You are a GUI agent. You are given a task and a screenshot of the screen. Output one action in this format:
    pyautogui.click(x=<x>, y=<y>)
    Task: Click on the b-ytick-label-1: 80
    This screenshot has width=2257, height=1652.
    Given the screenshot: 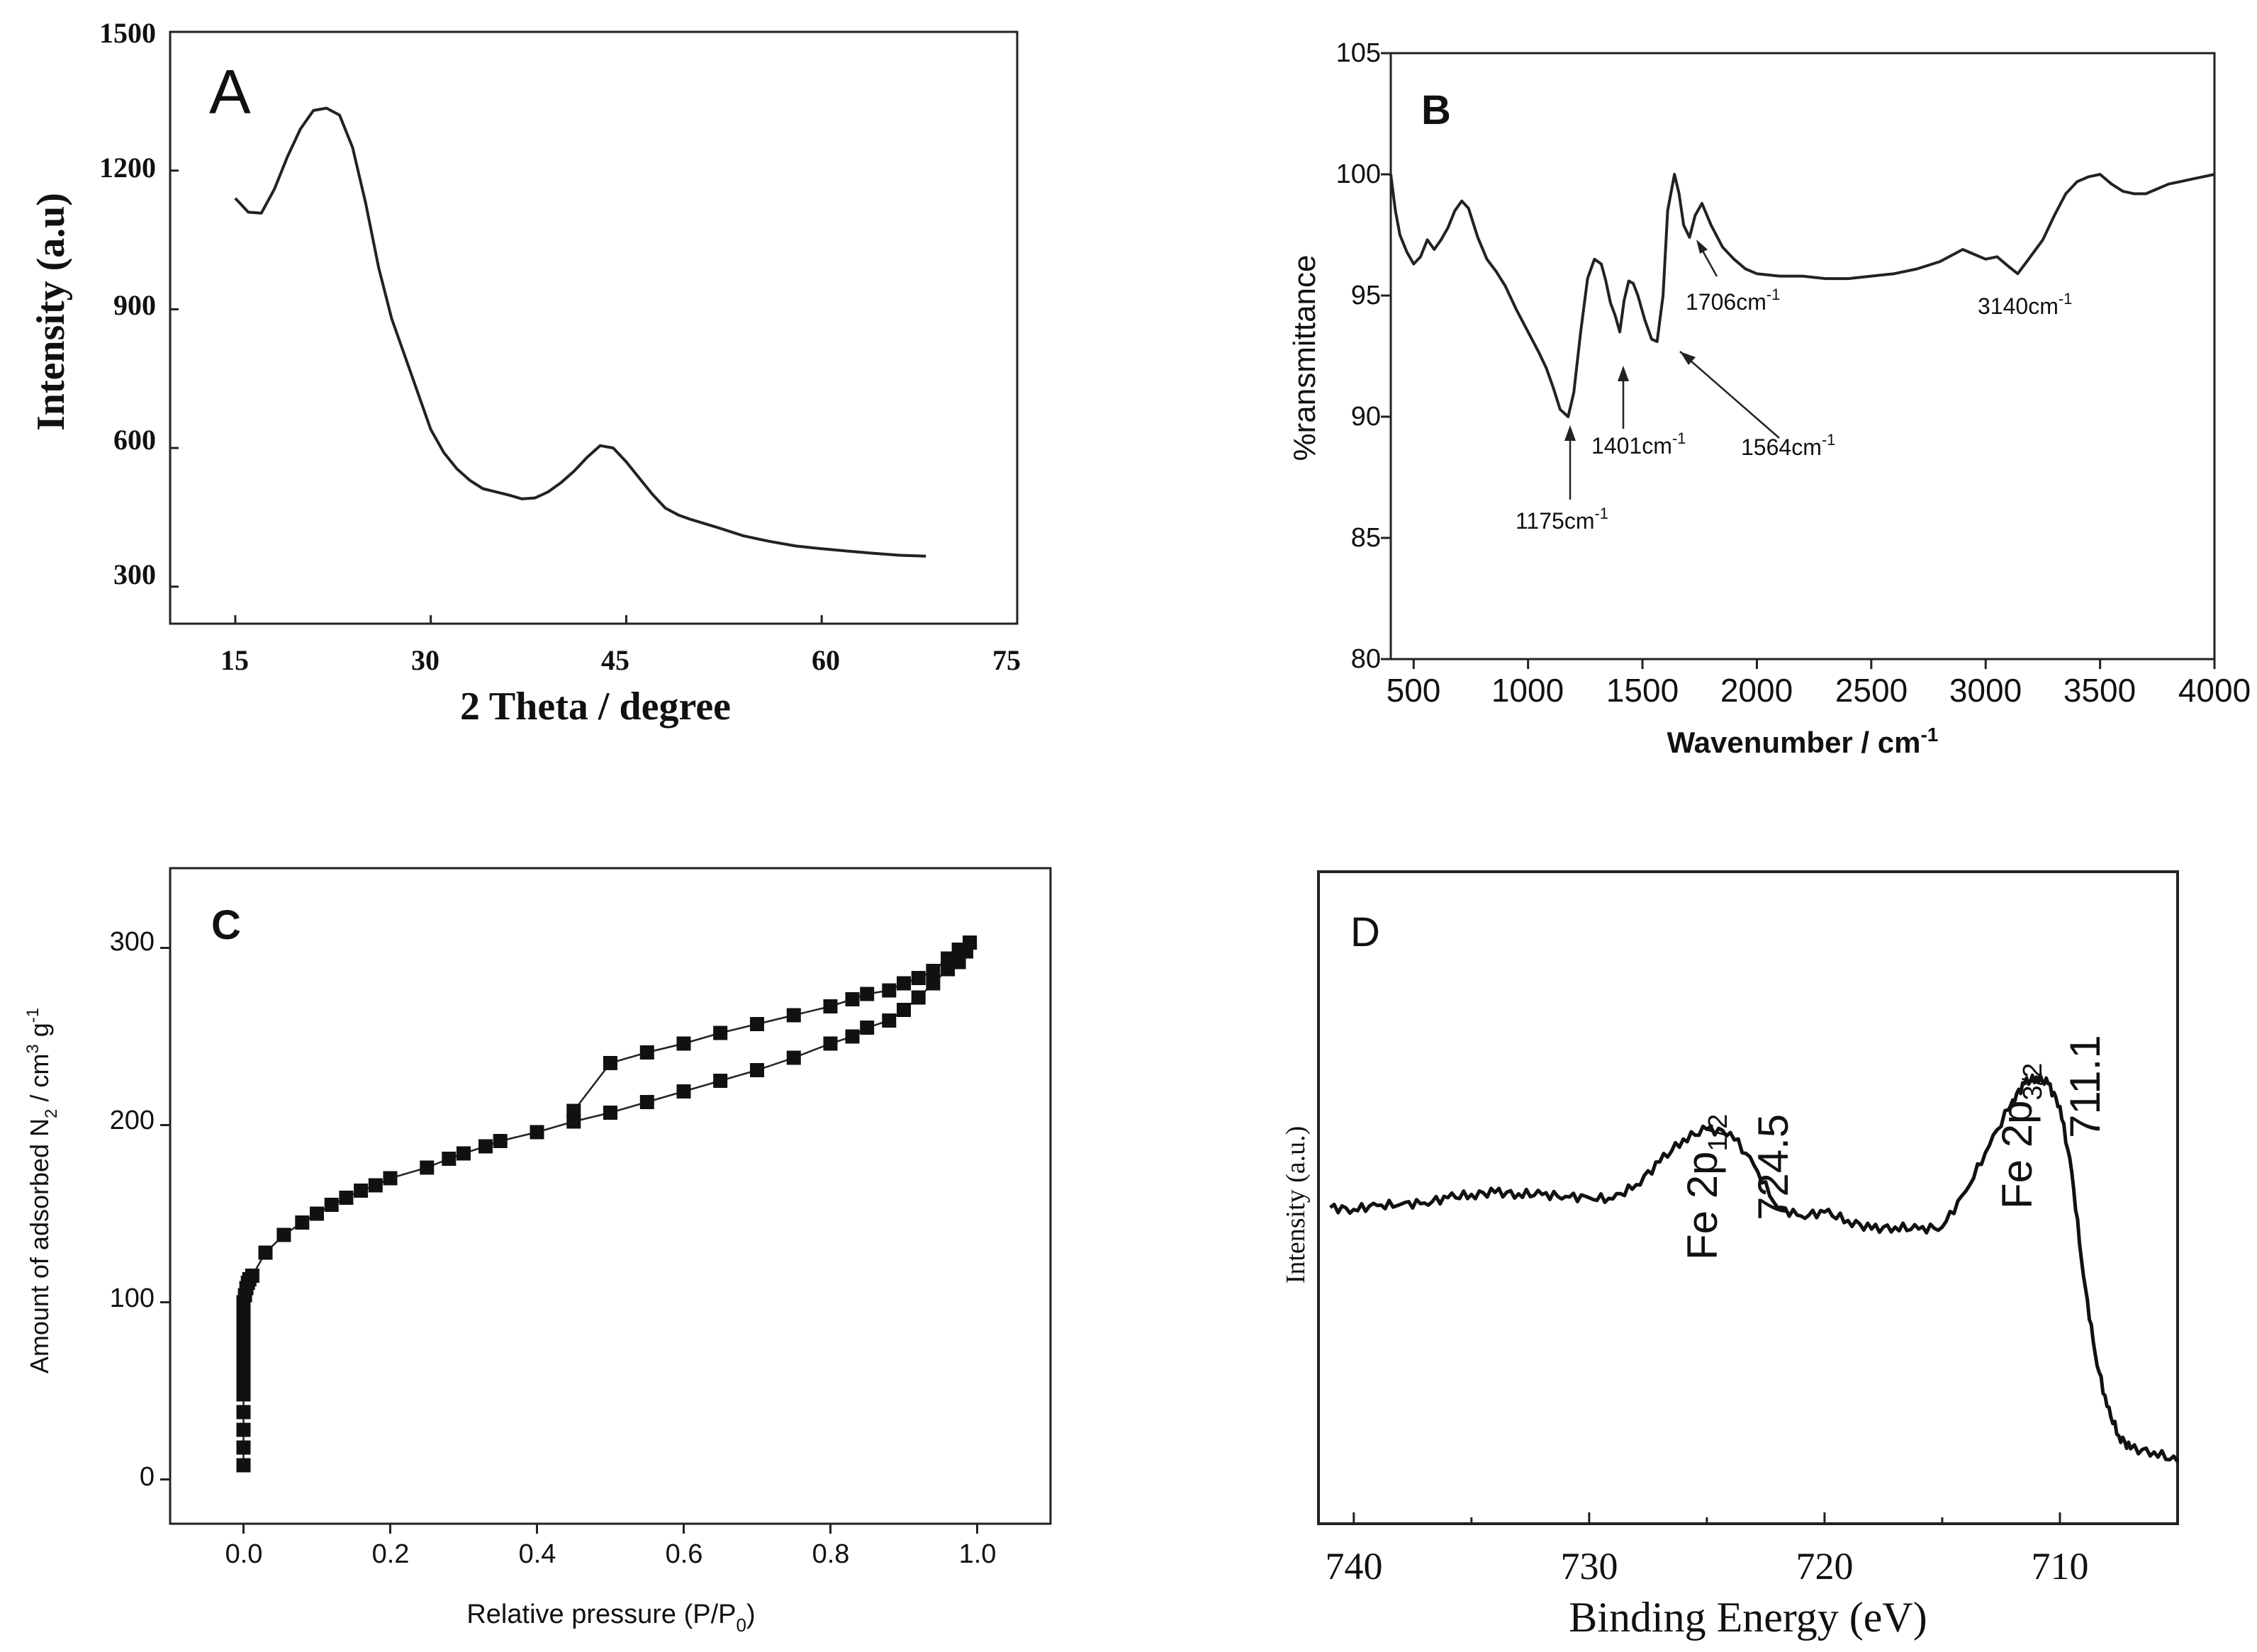 What is the action you would take?
    pyautogui.click(x=1366, y=659)
    